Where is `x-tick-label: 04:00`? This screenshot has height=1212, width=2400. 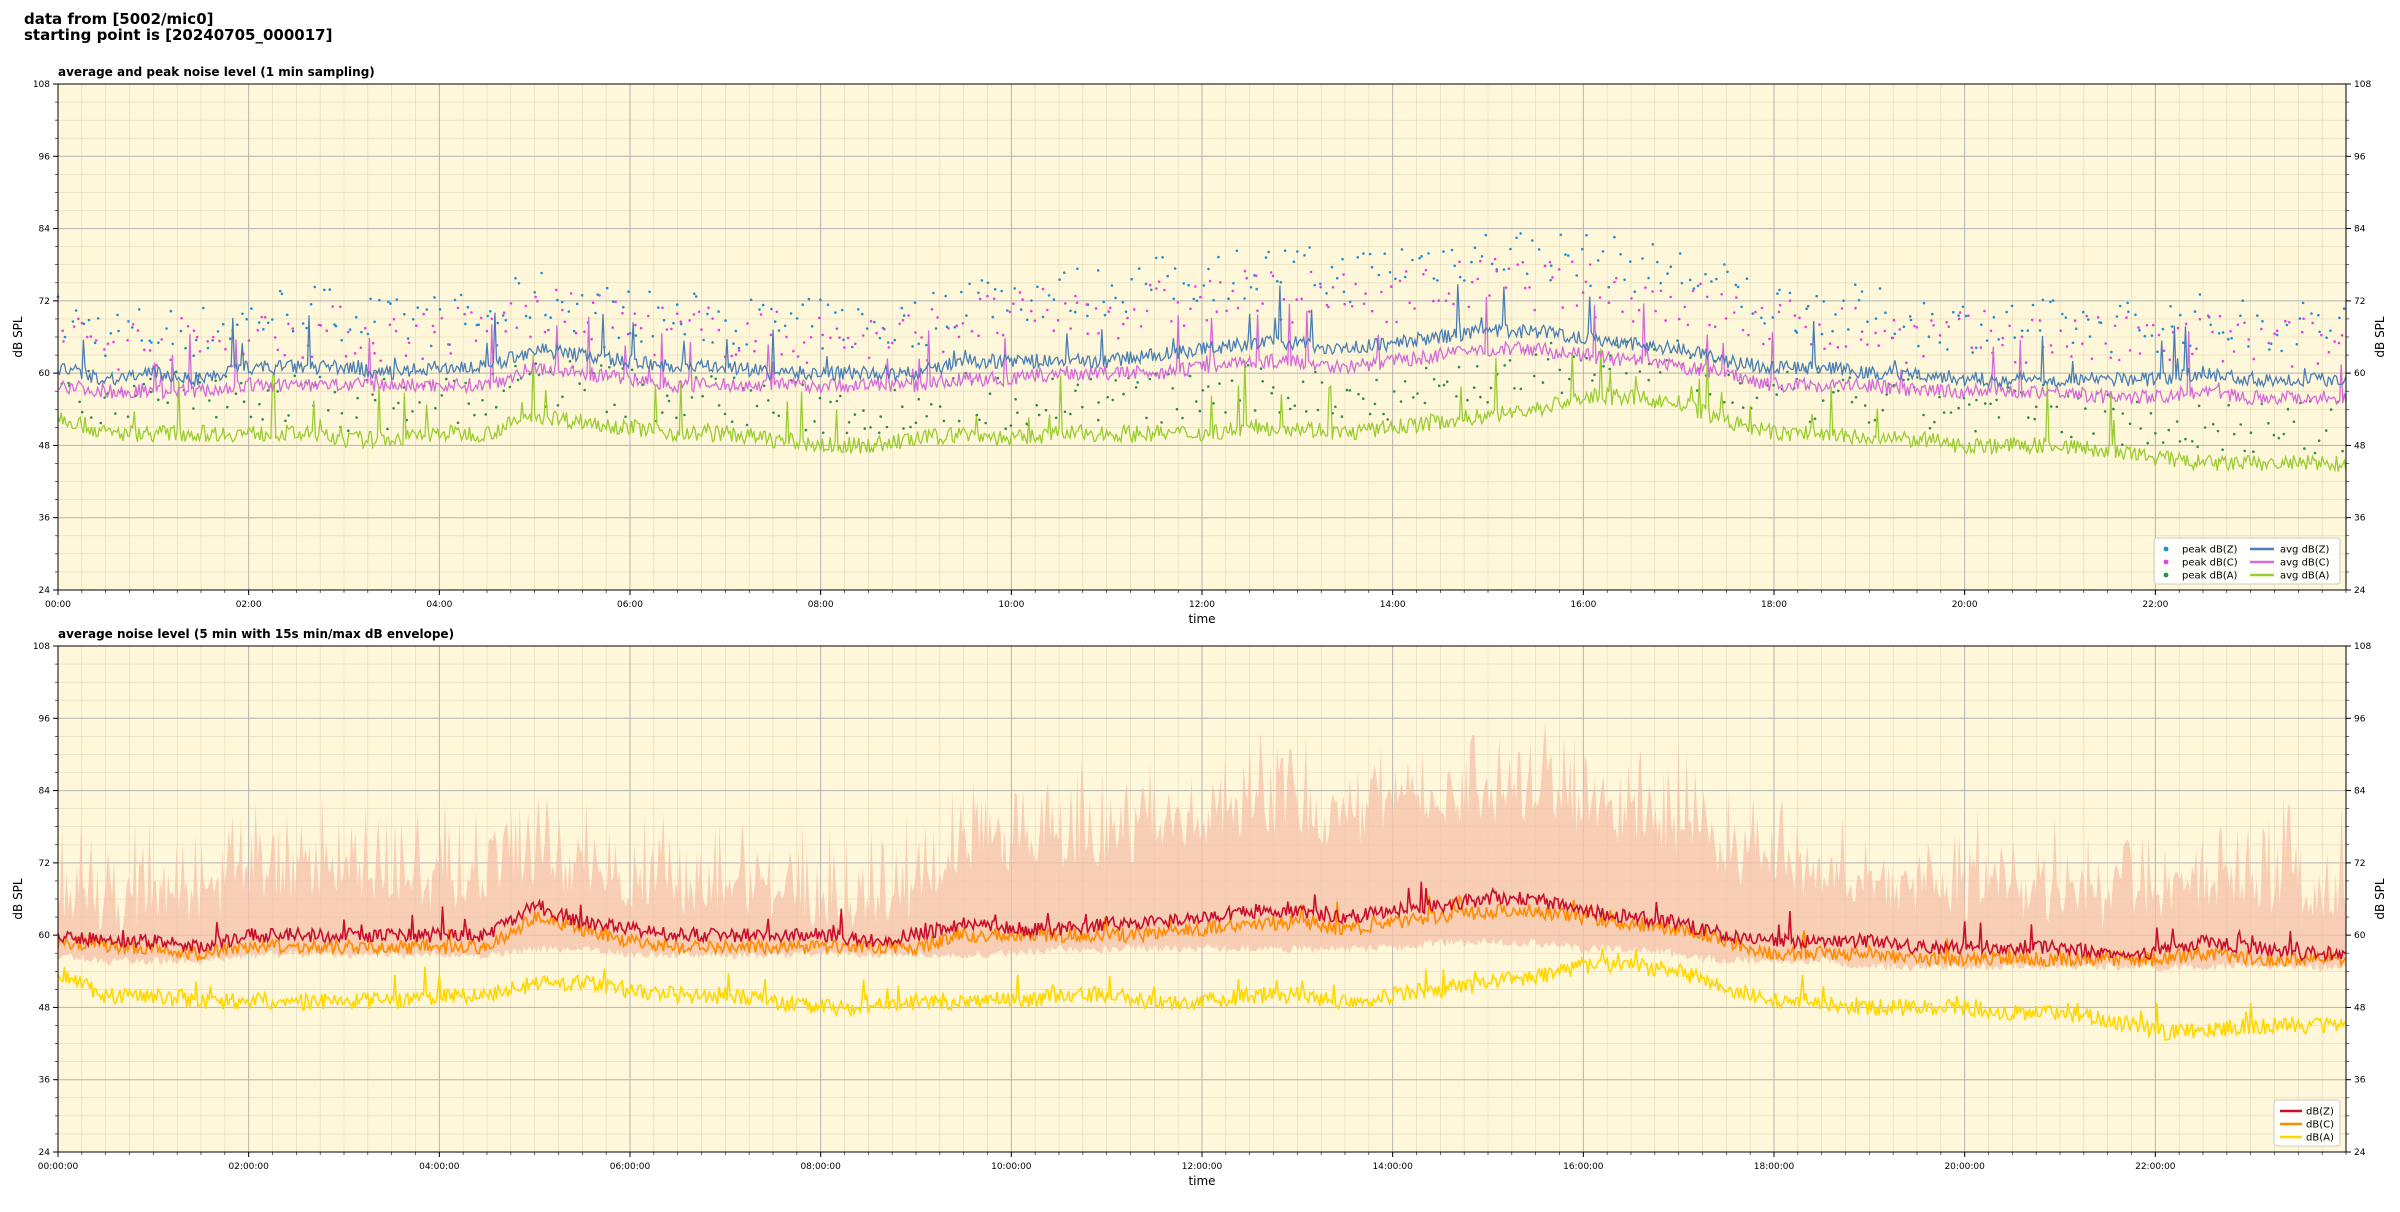
x-tick-label: 04:00 is located at coordinates (439, 605).